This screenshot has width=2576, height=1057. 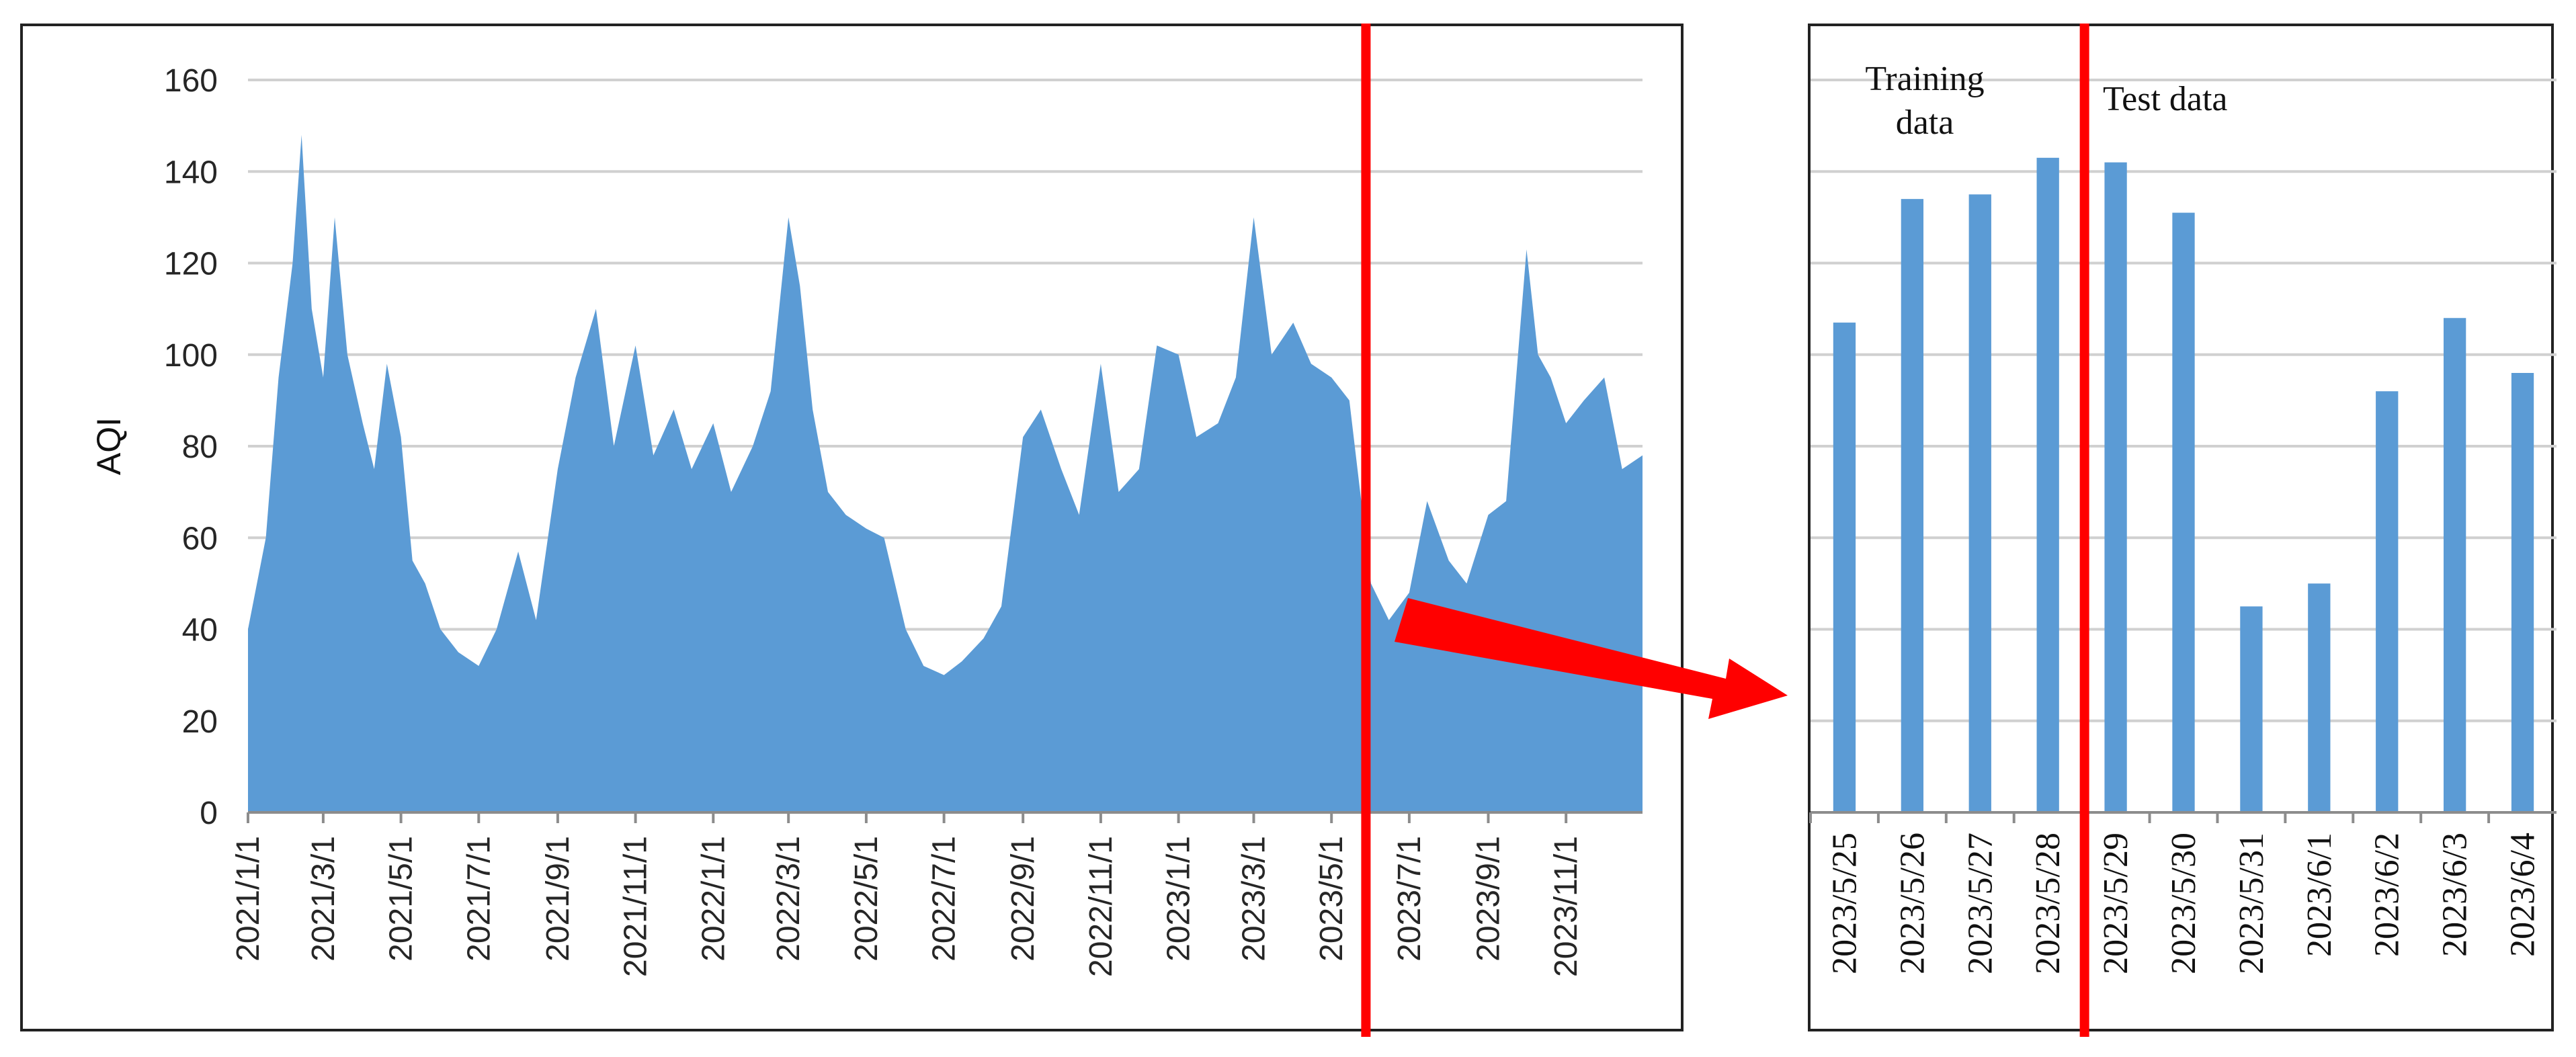 I want to click on x-tick-label: 2023/5/26, so click(x=1912, y=903).